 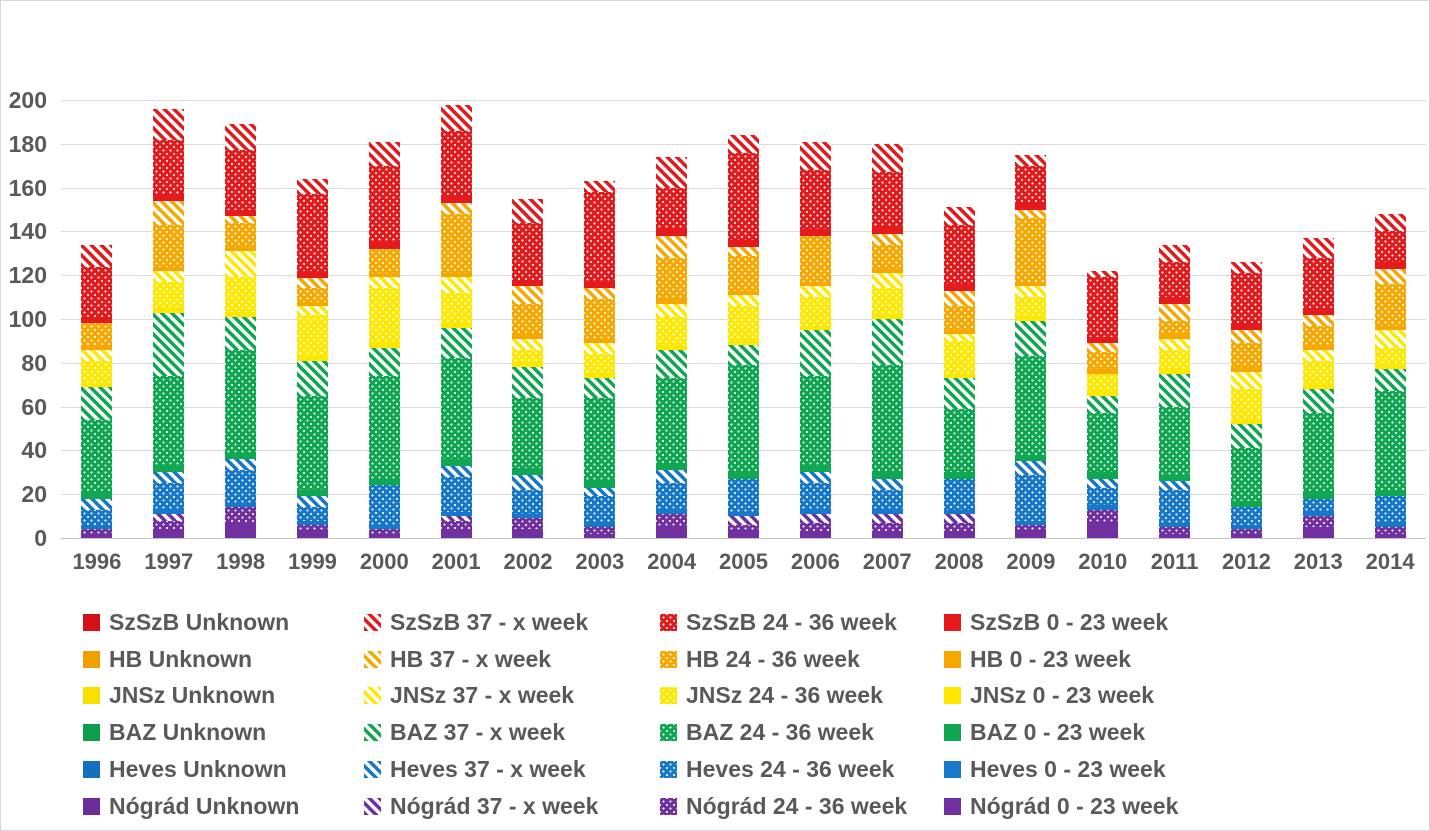 I want to click on legend-item: HB Unknown, so click(x=223, y=659).